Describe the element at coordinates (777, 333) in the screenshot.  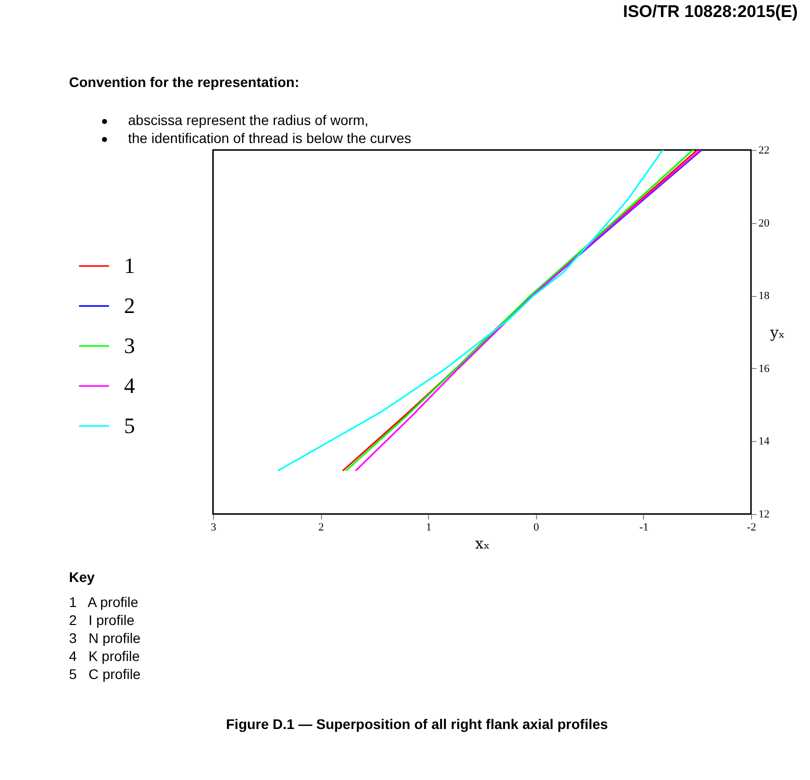
I see `y-axis-title: yₓ` at that location.